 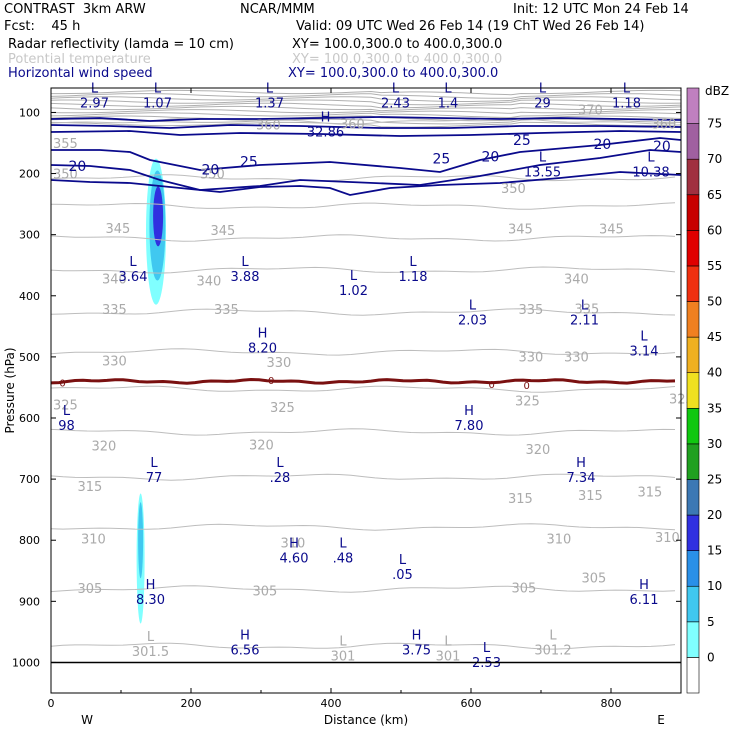 What do you see at coordinates (121, 44) in the screenshot?
I see `field-reflectivity-name: Radar reflectivity (lamda = 10 cm)` at bounding box center [121, 44].